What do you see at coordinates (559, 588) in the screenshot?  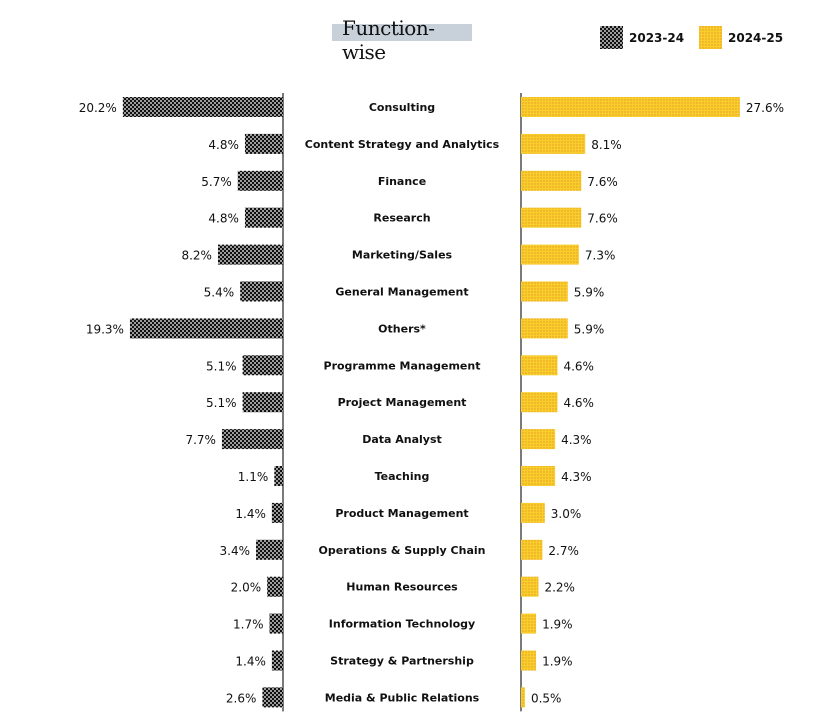 I see `data-label-2024-25: 2.2%` at bounding box center [559, 588].